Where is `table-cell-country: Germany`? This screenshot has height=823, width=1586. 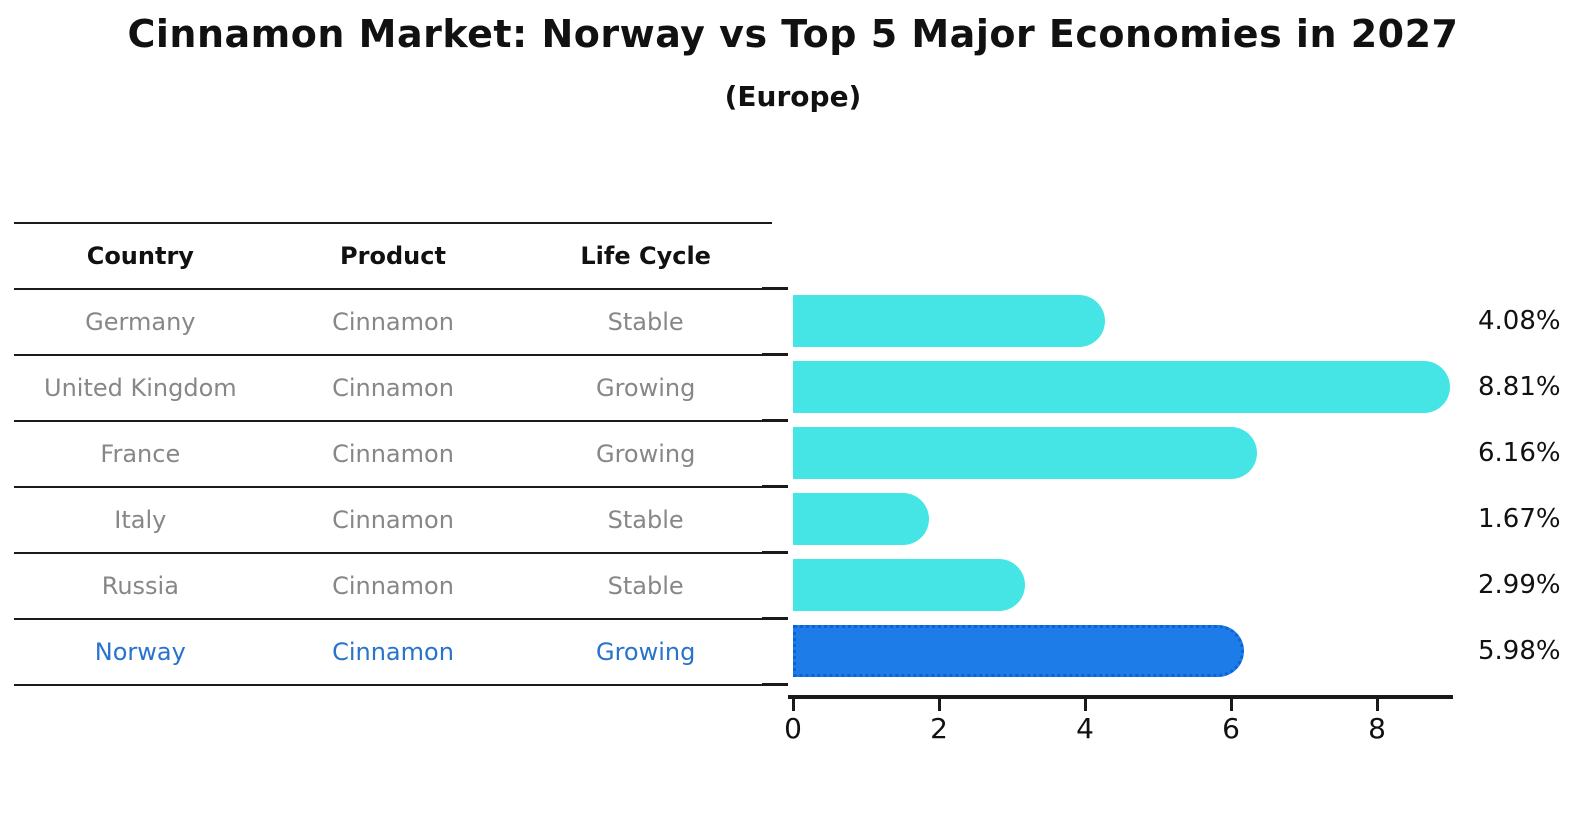
table-cell-country: Germany is located at coordinates (140, 322).